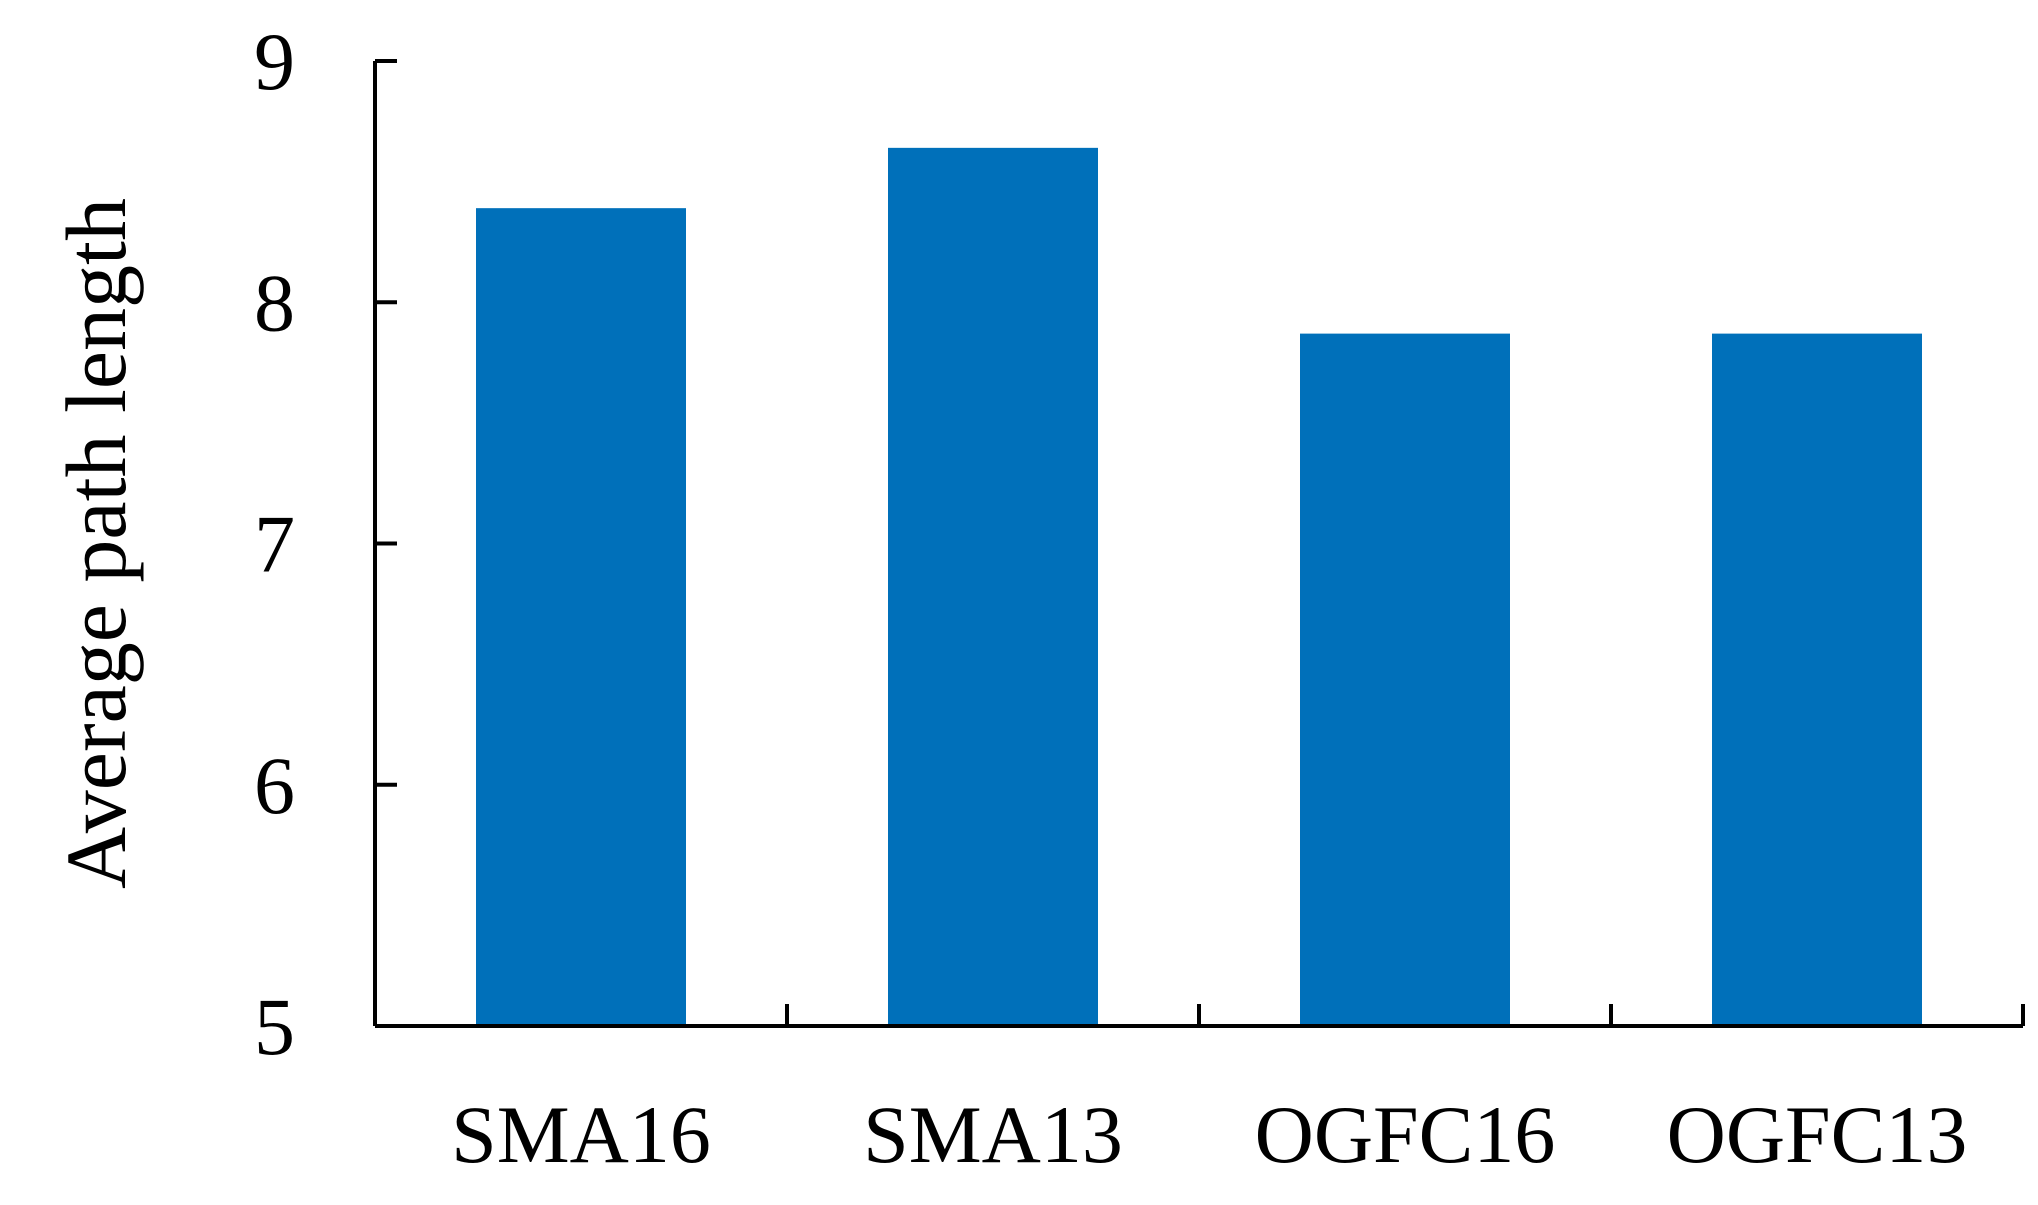 Image resolution: width=2038 pixels, height=1205 pixels. Describe the element at coordinates (993, 1134) in the screenshot. I see `x-tick-label-sma13: SMA13` at that location.